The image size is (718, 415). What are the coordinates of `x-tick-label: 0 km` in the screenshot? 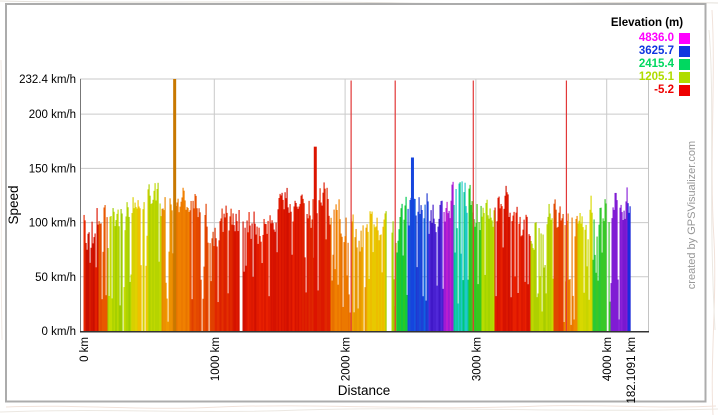 It's located at (85, 349).